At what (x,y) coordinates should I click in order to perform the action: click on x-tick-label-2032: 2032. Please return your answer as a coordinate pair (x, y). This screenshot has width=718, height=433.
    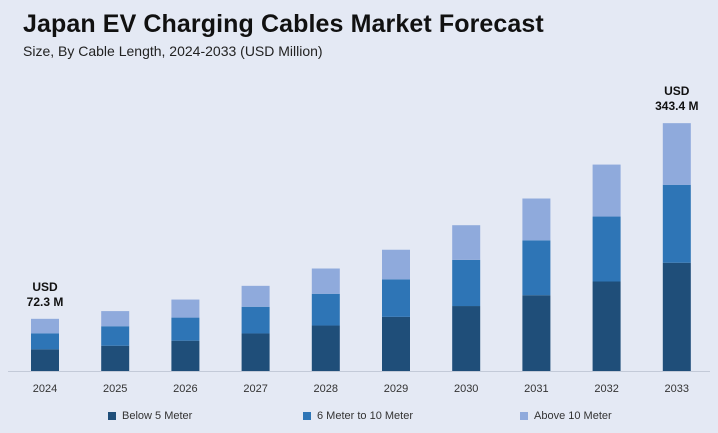
    Looking at the image, I should click on (606, 389).